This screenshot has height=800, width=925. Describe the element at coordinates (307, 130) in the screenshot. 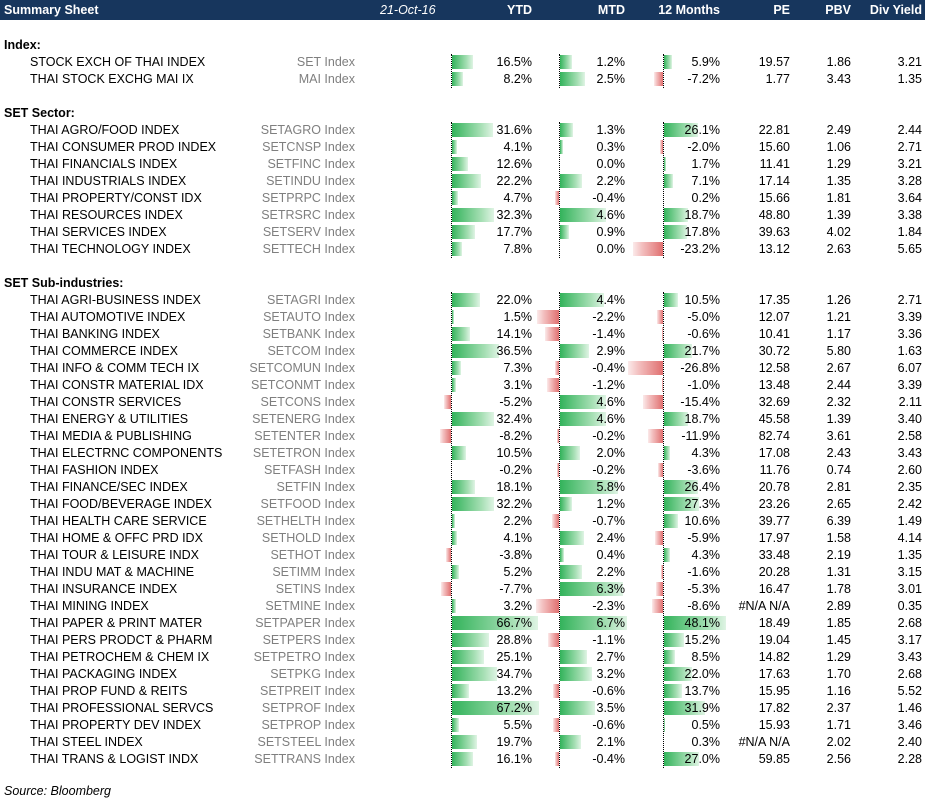

I see `ticker: SETAGRO Index` at that location.